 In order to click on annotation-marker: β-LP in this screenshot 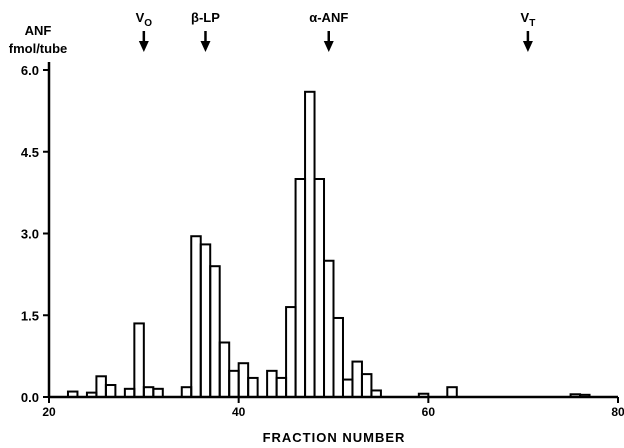, I will do `click(205, 31)`.